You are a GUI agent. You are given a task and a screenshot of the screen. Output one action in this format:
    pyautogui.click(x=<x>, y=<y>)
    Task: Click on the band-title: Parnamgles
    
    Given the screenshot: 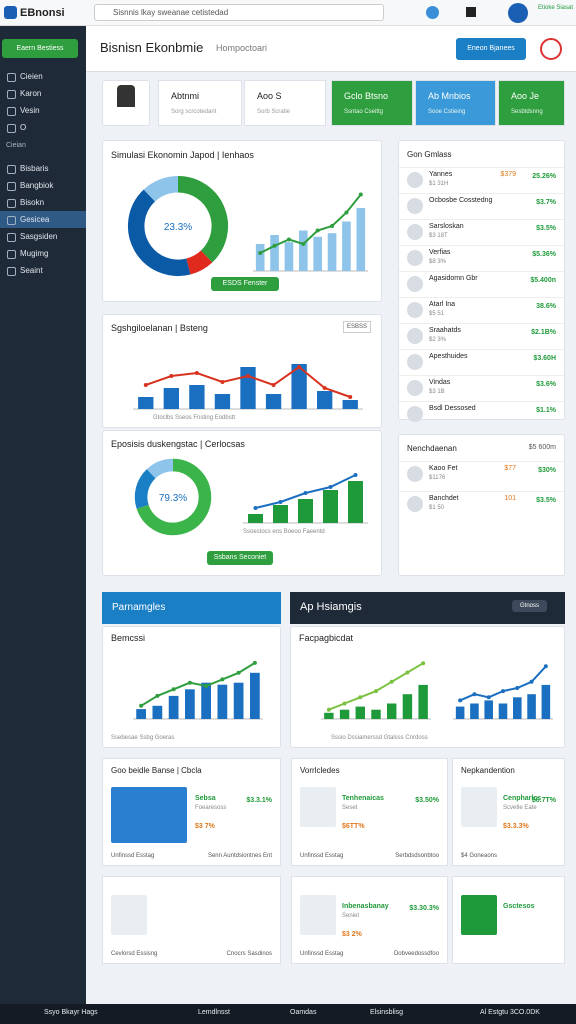 What is the action you would take?
    pyautogui.click(x=139, y=607)
    